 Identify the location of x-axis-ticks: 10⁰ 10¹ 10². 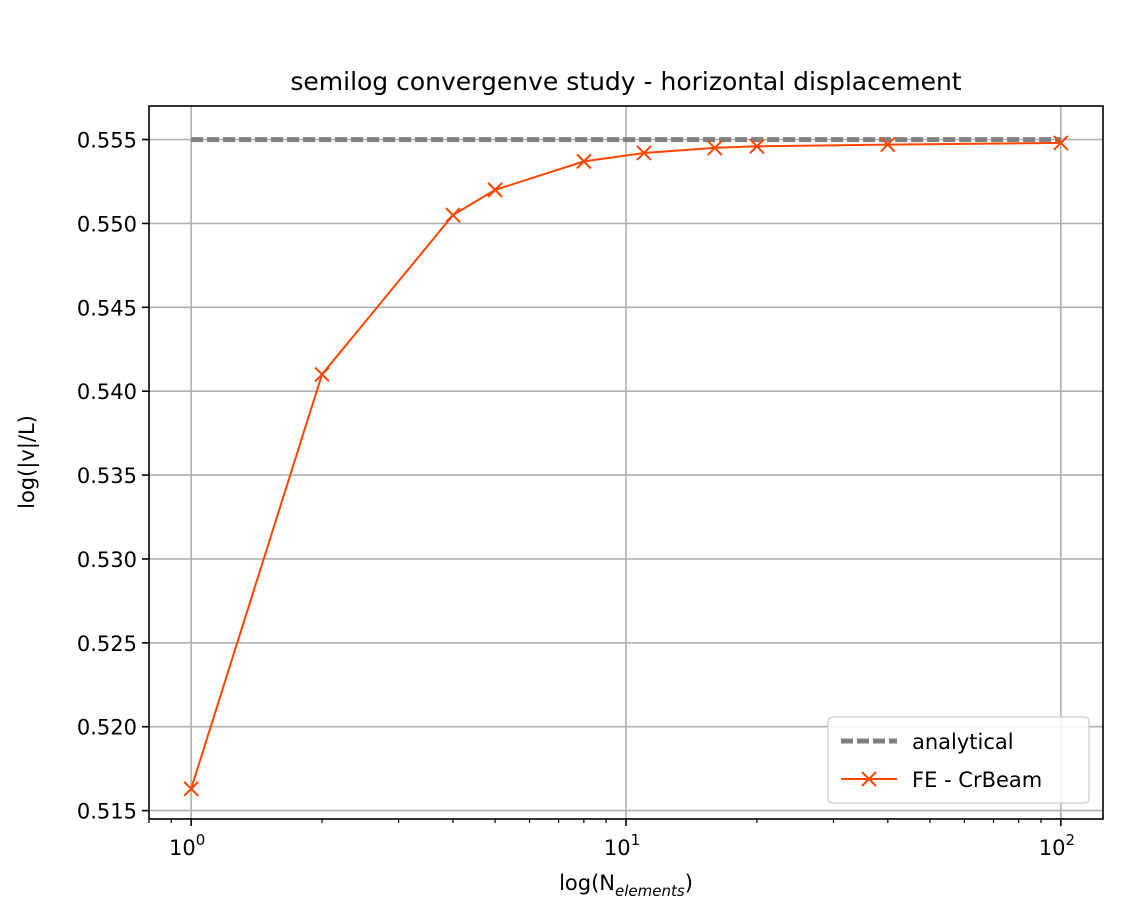
(611, 839).